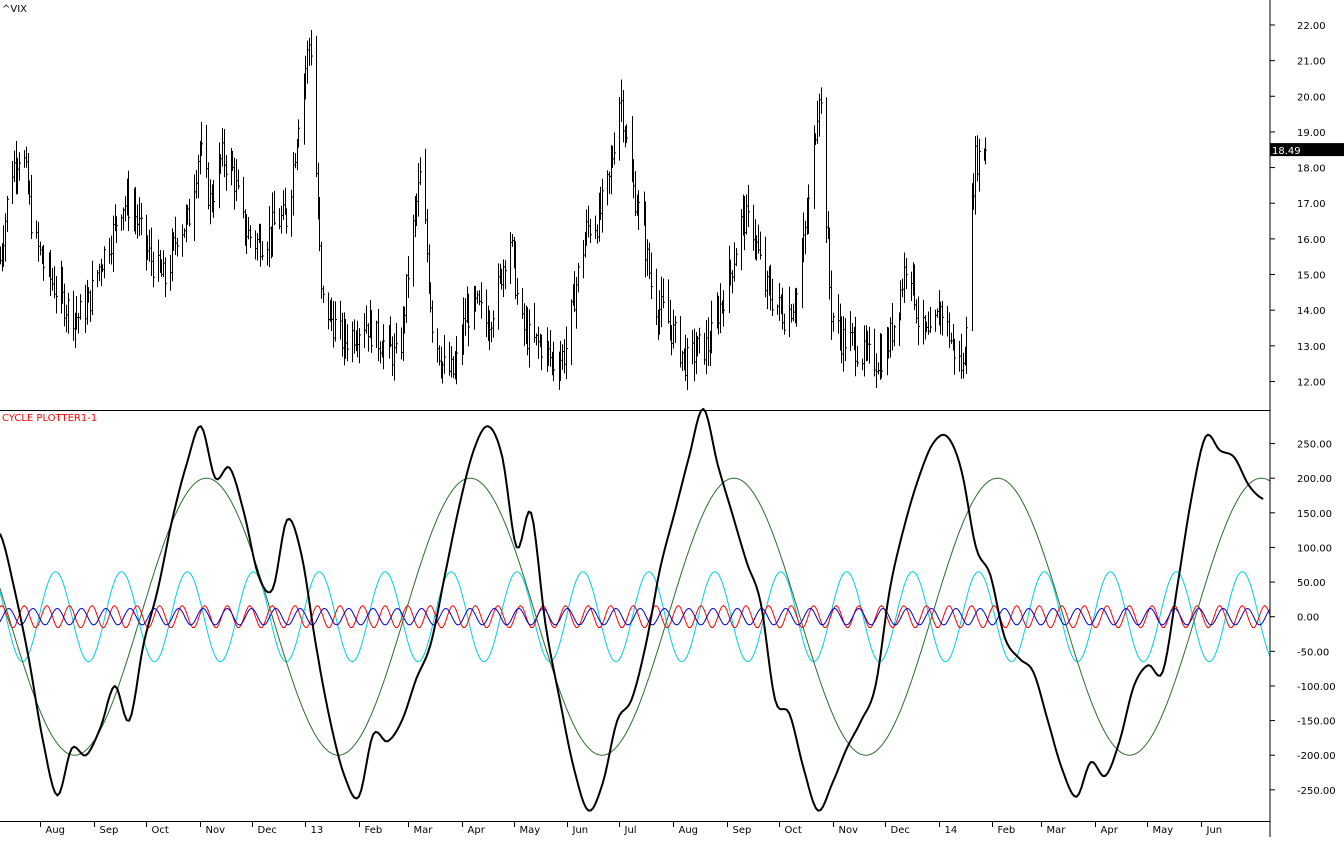 The image size is (1344, 841). Describe the element at coordinates (1314, 445) in the screenshot. I see `cycle-y-tick-label: 250.00` at that location.